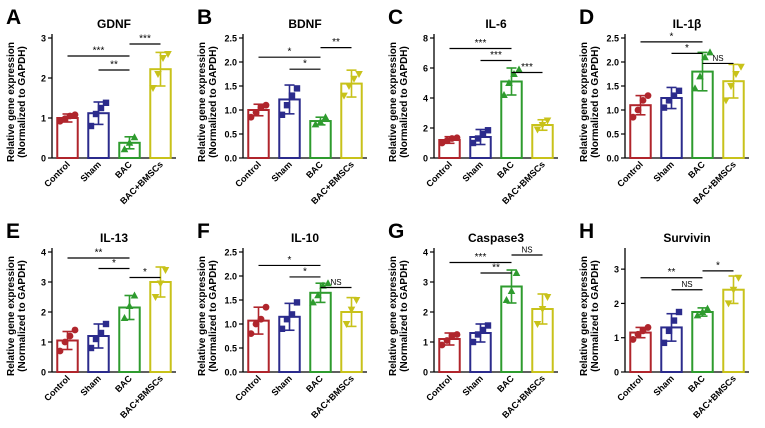 The height and width of the screenshot is (428, 765). What do you see at coordinates (304, 24) in the screenshot?
I see `chart-title: BDNF` at bounding box center [304, 24].